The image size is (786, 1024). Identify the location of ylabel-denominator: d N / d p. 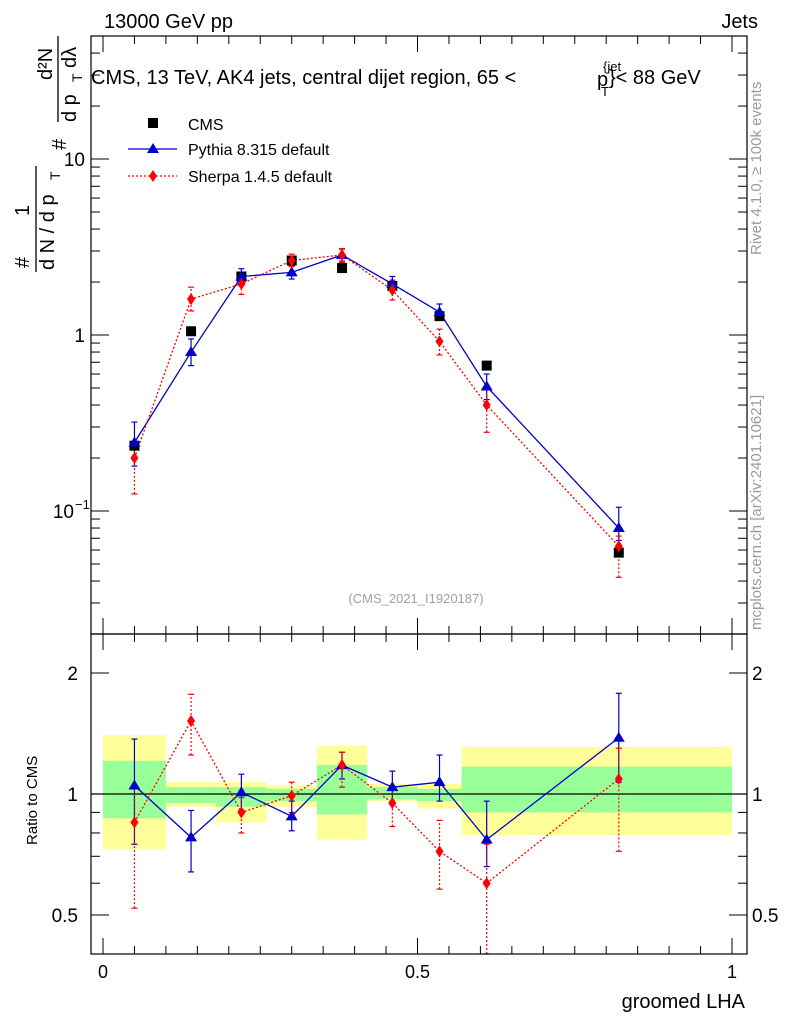
(48, 232).